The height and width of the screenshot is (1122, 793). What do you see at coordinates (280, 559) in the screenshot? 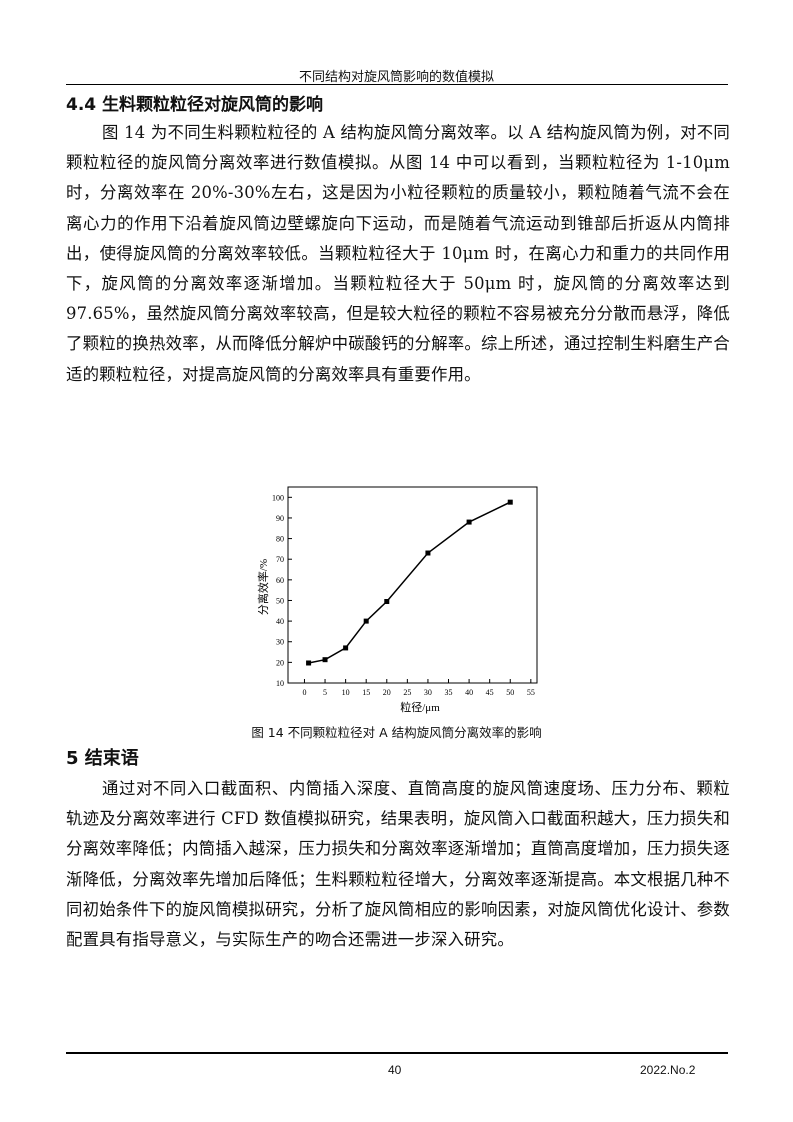
I see `y-tick-label: 70` at bounding box center [280, 559].